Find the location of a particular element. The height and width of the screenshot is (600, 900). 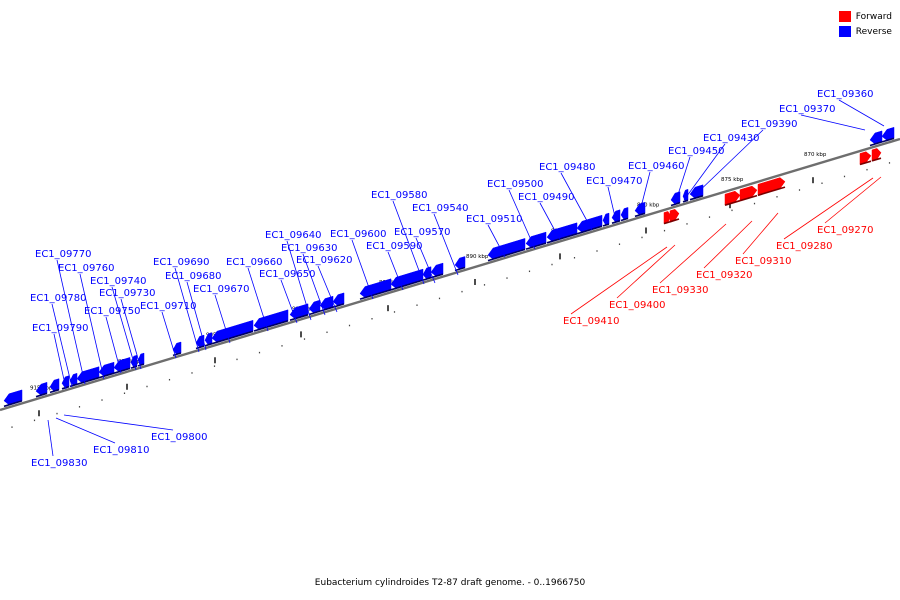

gene-label-text: EC1_09390 is located at coordinates (769, 124).